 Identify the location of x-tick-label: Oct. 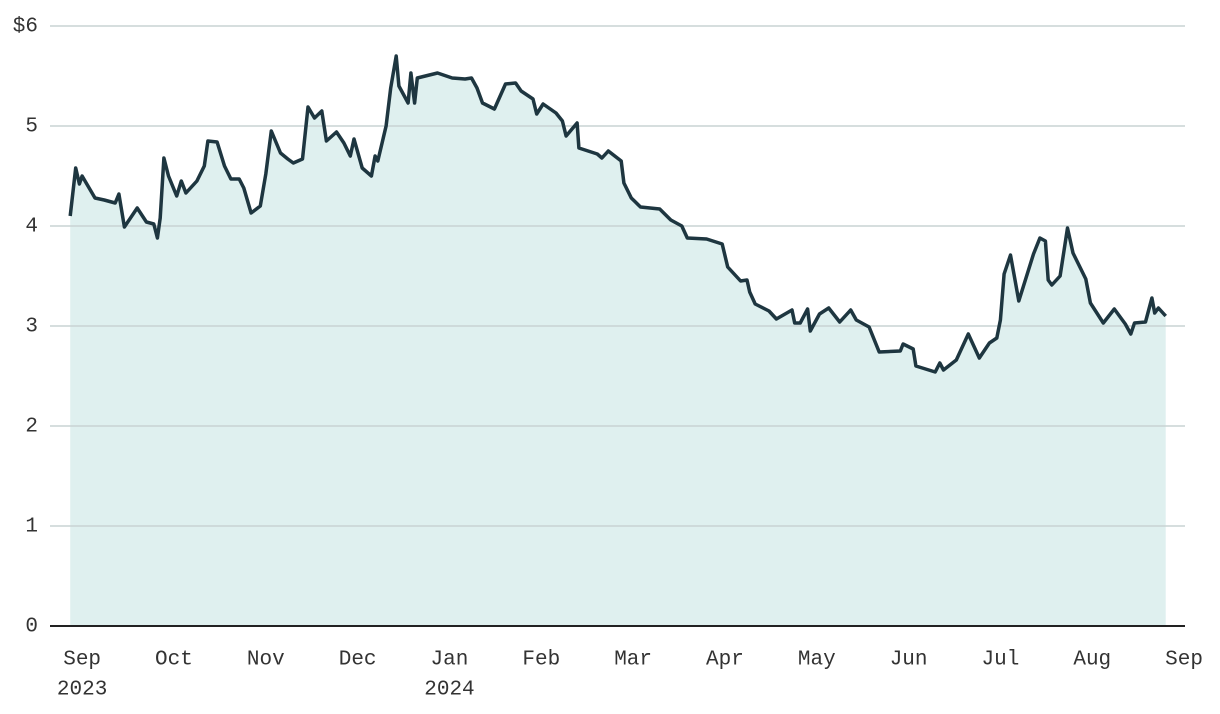
(174, 660).